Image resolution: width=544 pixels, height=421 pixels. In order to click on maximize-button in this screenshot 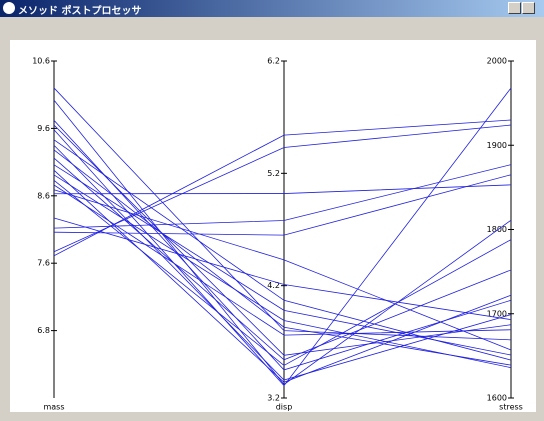, I will do `click(528, 8)`.